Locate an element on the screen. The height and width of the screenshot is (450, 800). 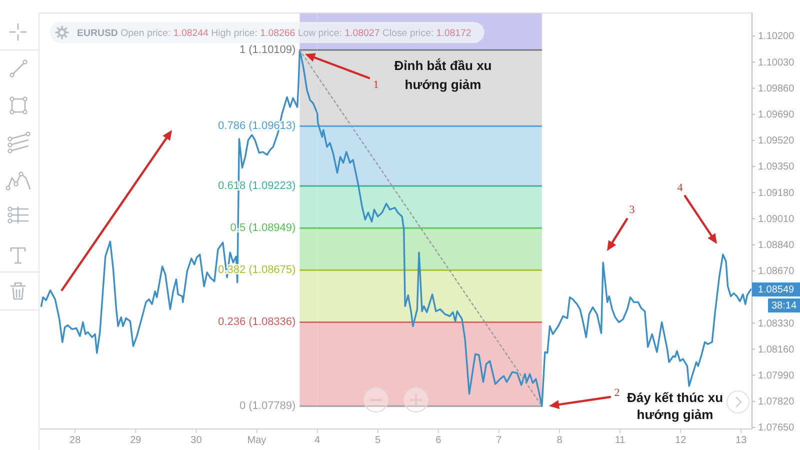
y-tick-label: 1.09860 is located at coordinates (776, 88).